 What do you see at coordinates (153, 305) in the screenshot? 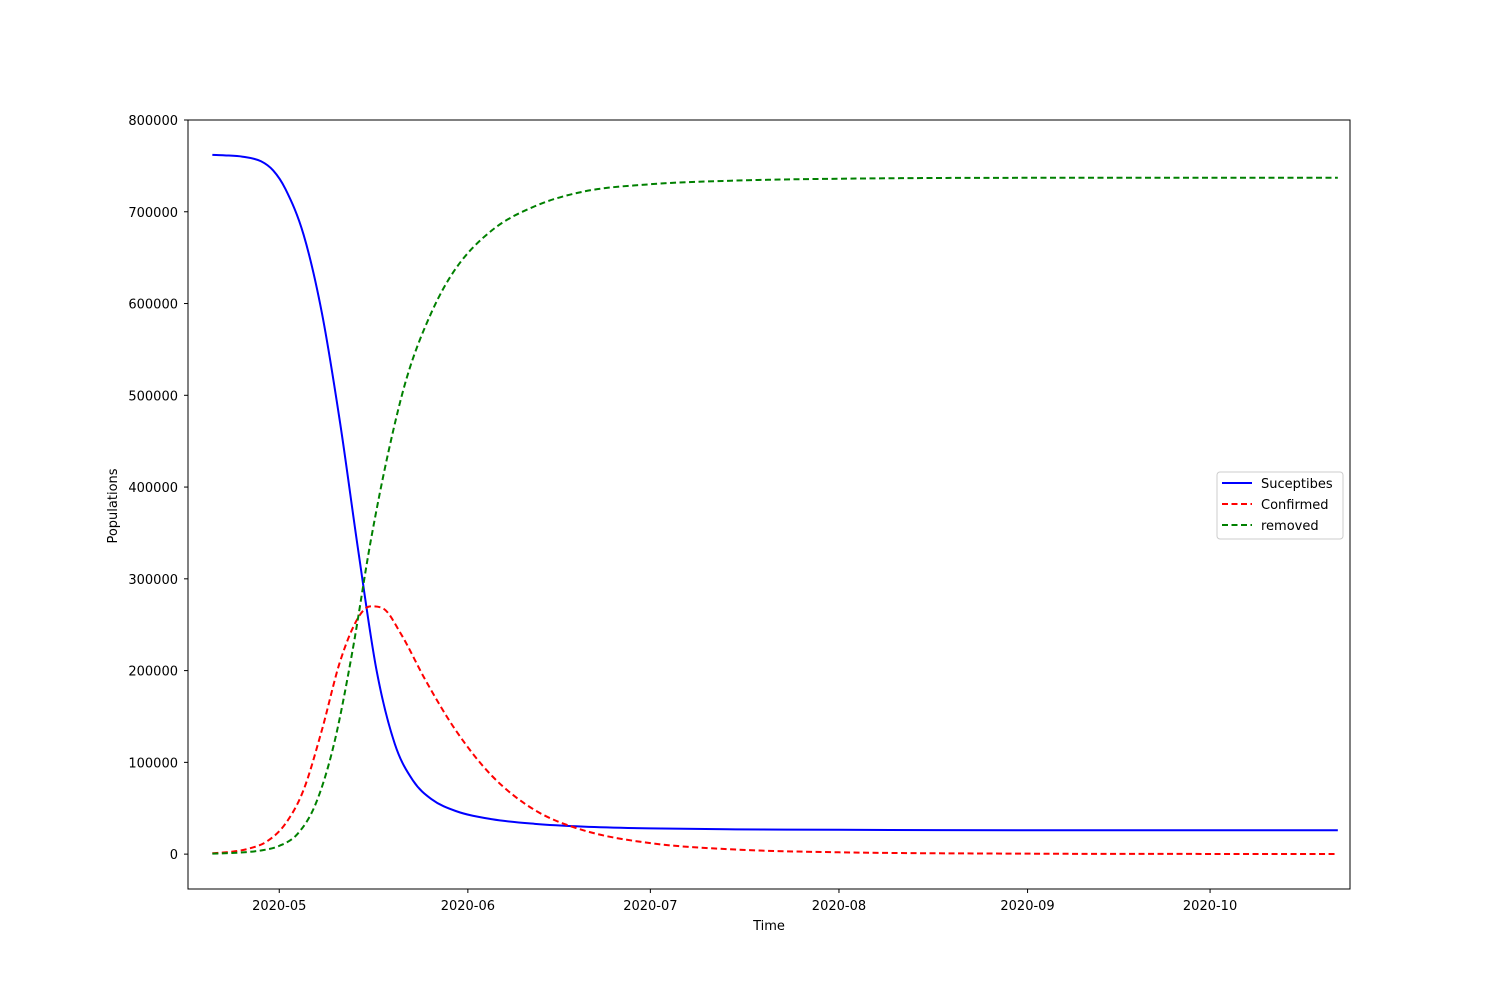
I see `y-tick-label: 600000` at bounding box center [153, 305].